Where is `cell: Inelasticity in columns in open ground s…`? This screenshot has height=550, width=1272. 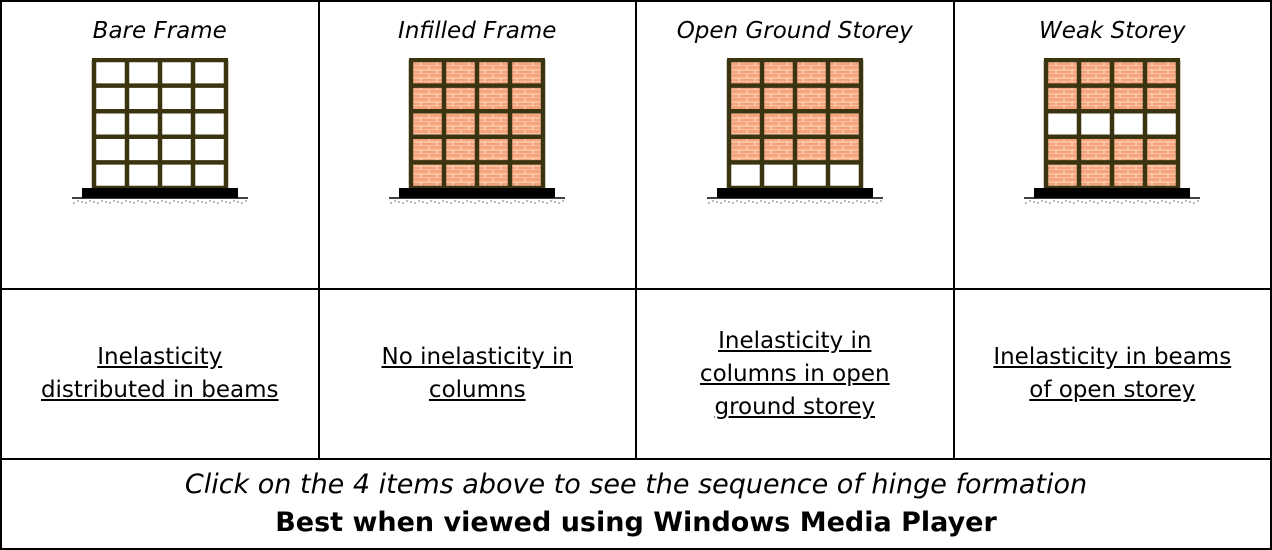 cell: Inelasticity in columns in open ground s… is located at coordinates (795, 374).